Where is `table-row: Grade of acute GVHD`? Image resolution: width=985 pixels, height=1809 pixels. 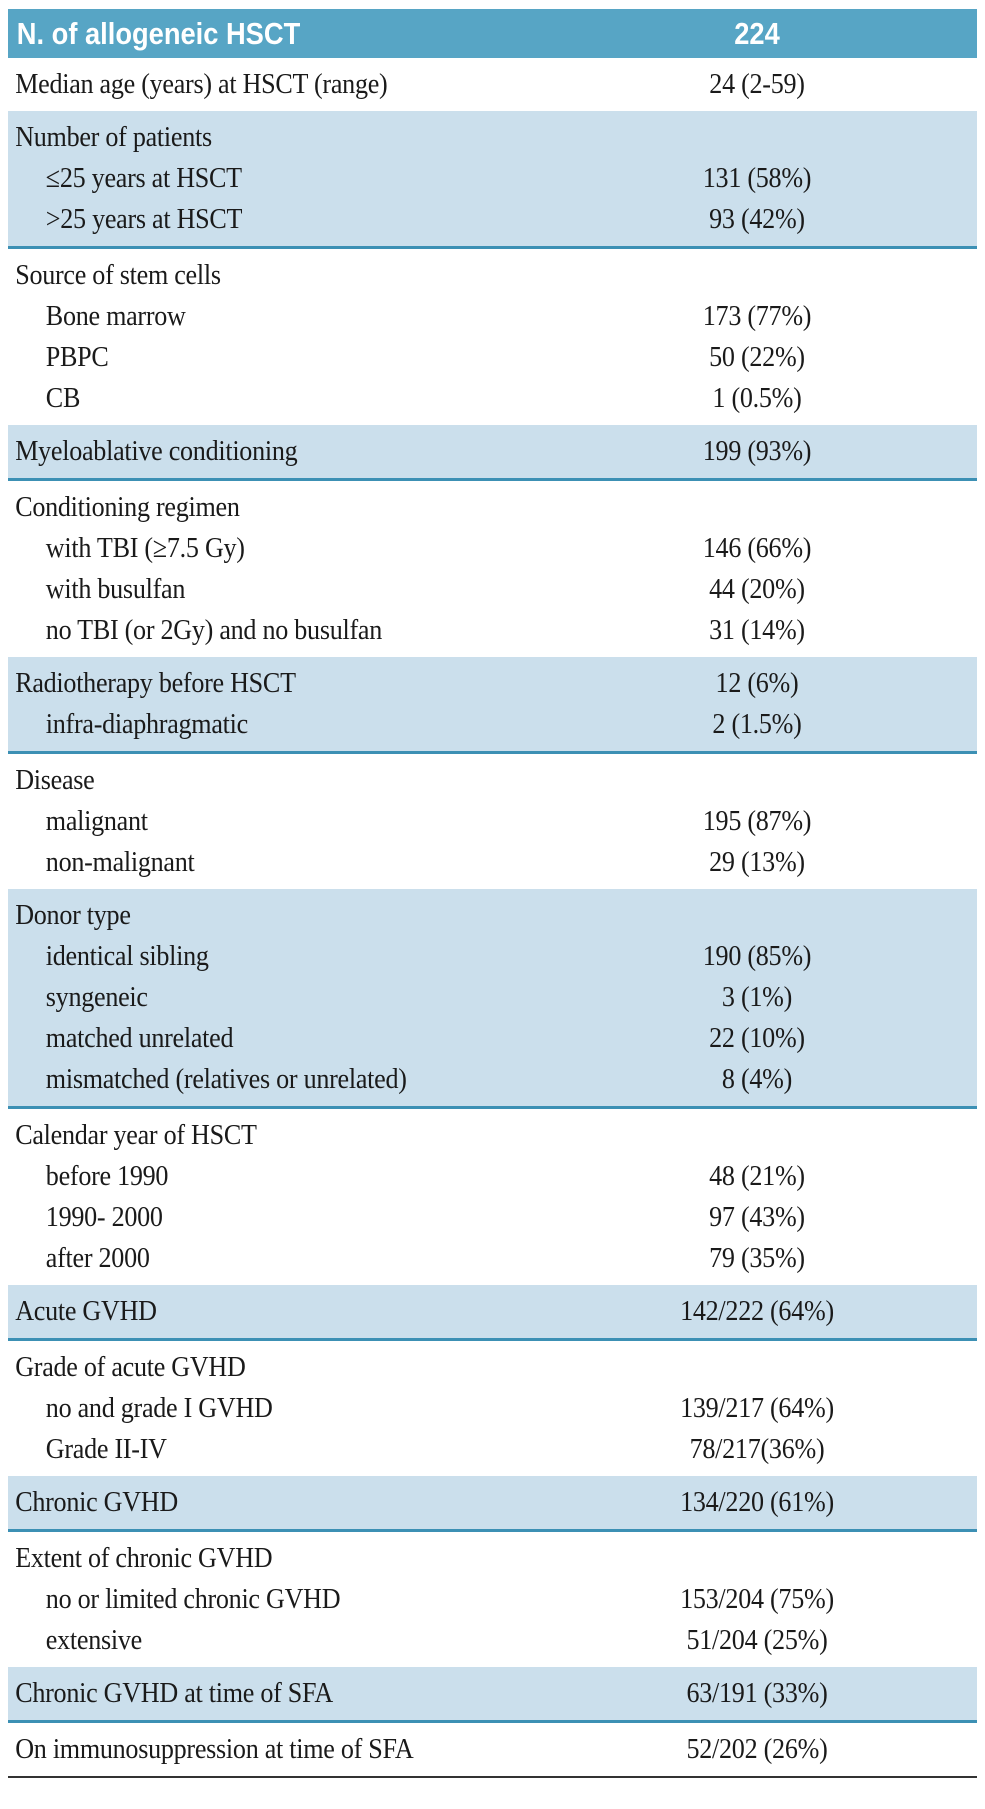 table-row: Grade of acute GVHD is located at coordinates (492, 1367).